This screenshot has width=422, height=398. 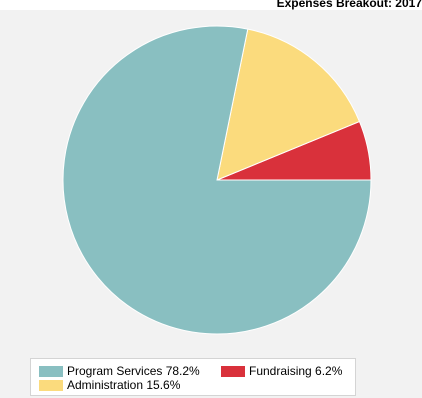 I want to click on legend-swatch-administration, so click(x=51, y=385).